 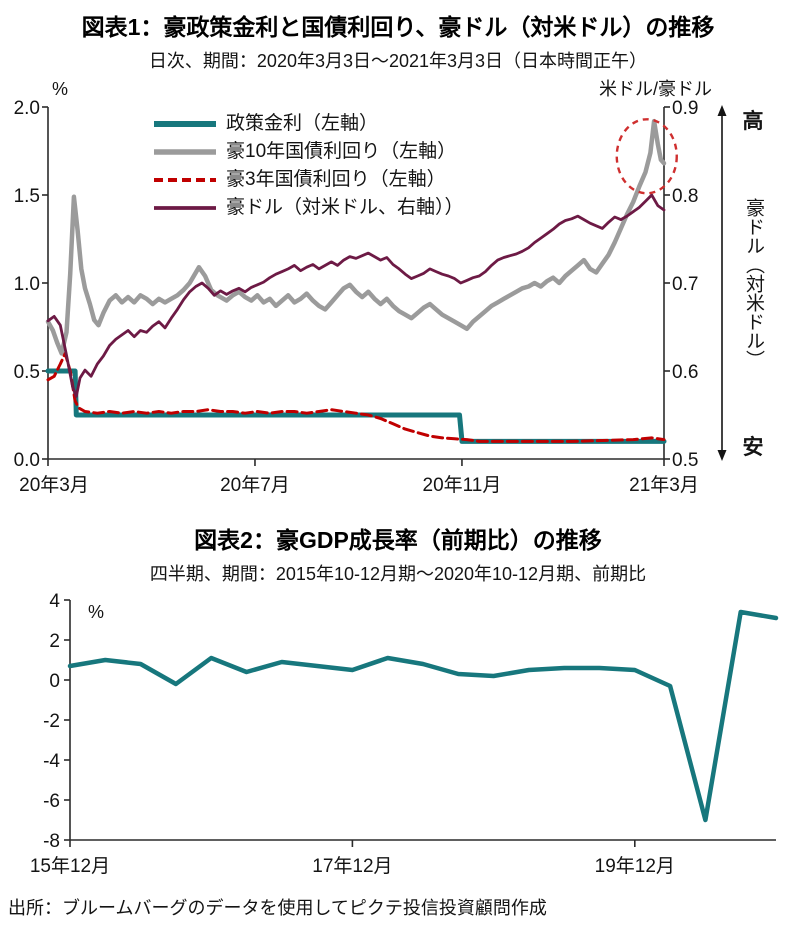 I want to click on legend-item: 政策金利（左軸）, so click(x=308, y=123).